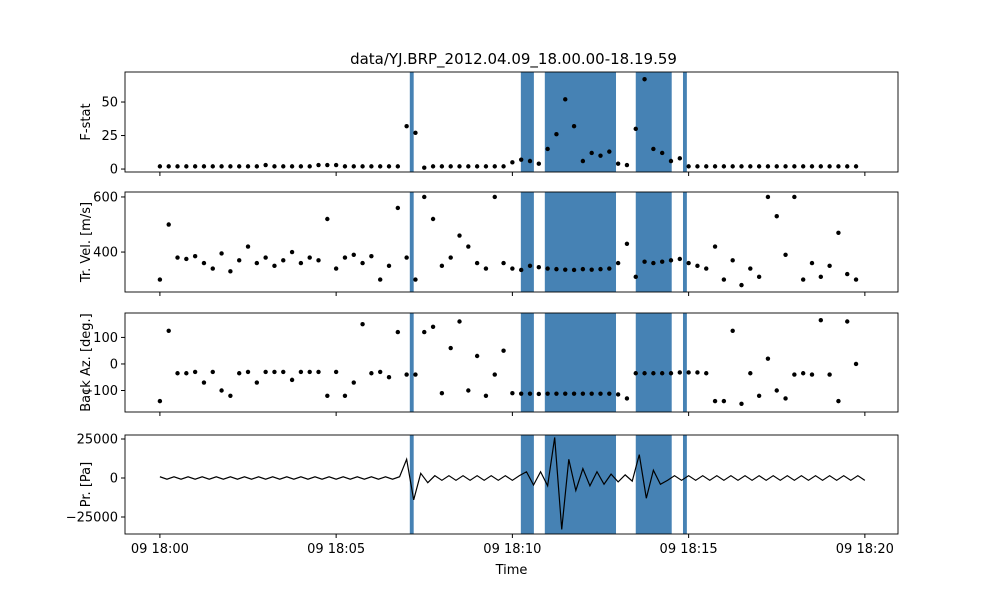 The width and height of the screenshot is (1000, 600). I want to click on y-tick-label: −25000, so click(92, 517).